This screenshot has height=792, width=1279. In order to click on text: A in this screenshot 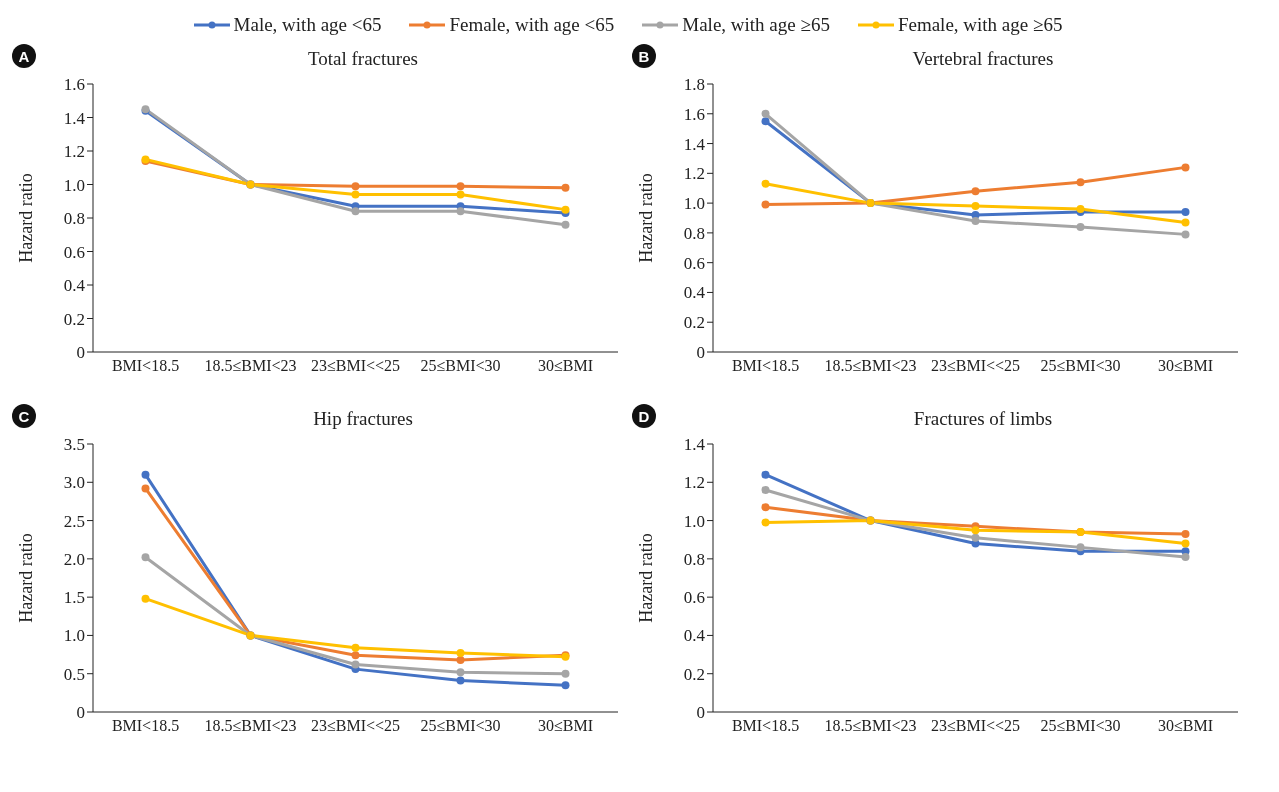, I will do `click(24, 56)`.